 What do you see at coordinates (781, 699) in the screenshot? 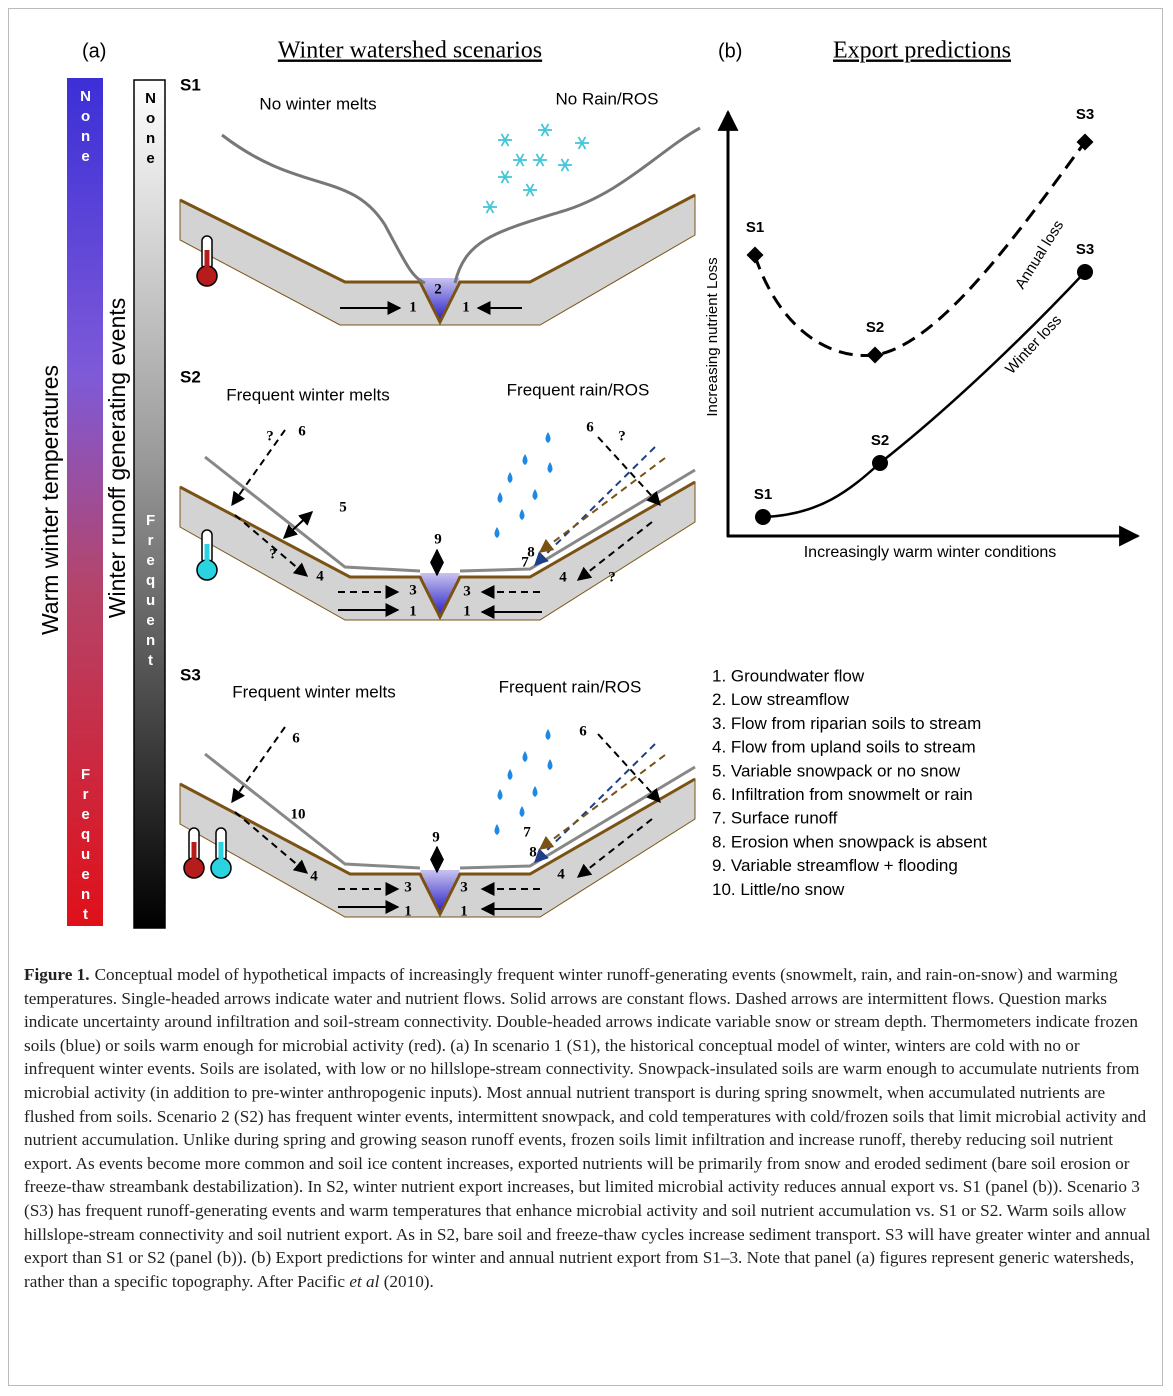
I see `legend-item: 2. Low streamflow` at bounding box center [781, 699].